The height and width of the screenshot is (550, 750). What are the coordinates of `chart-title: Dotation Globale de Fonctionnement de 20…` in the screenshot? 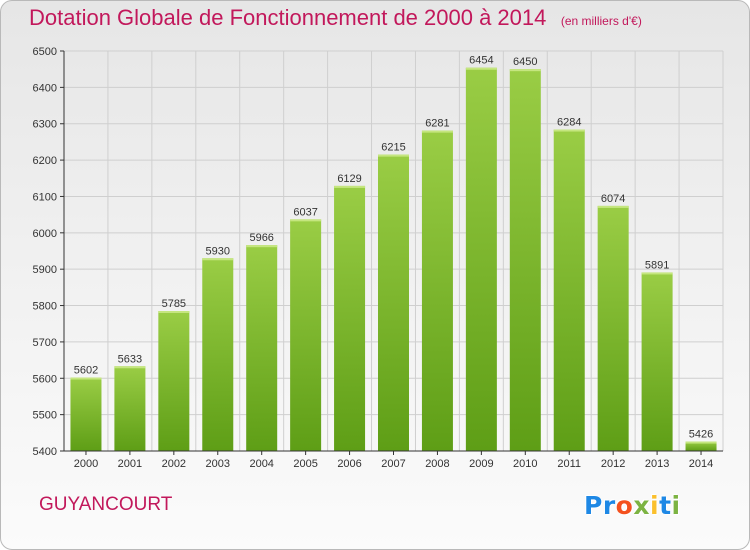 It's located at (335, 18).